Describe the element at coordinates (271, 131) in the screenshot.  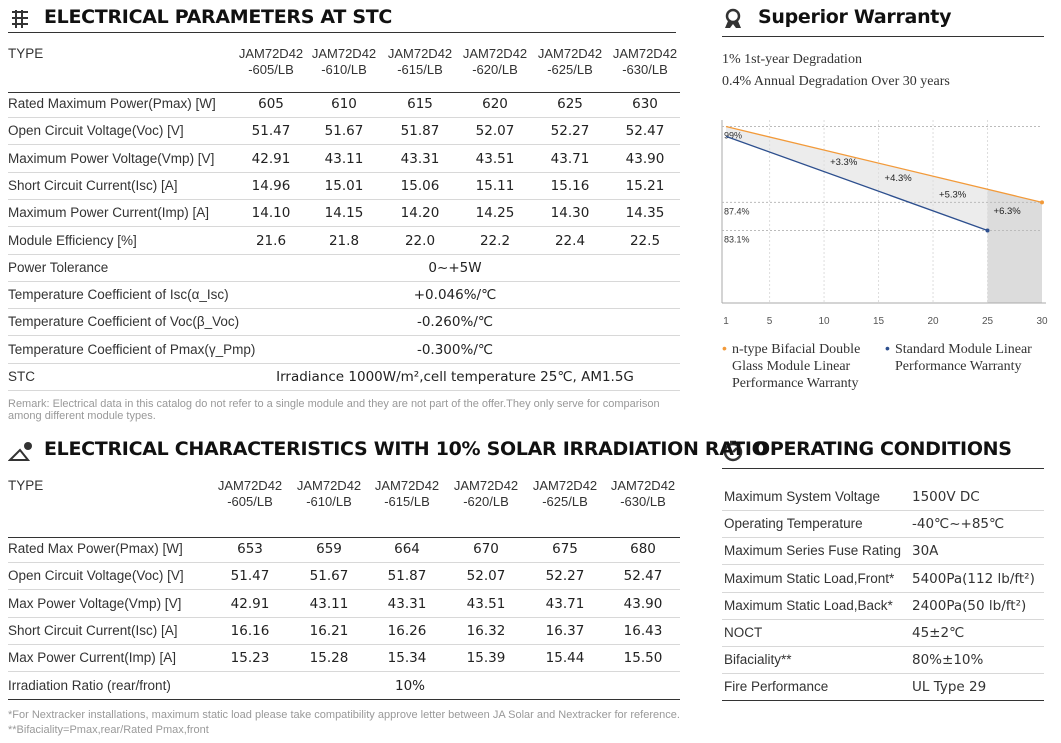
I see `cell-value: 51.47` at that location.